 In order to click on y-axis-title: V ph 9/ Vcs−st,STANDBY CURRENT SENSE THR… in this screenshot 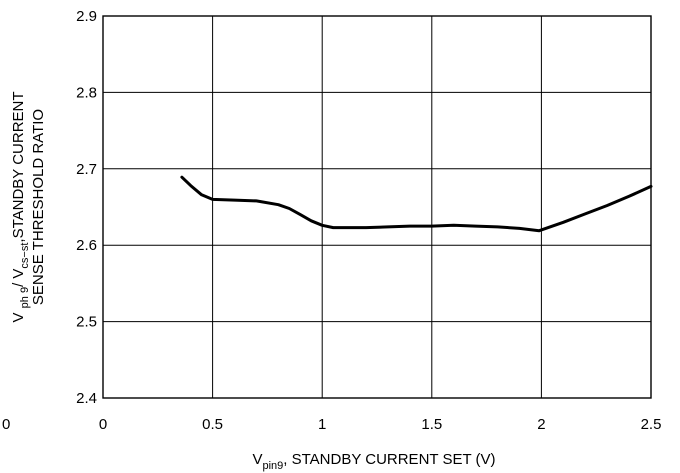, I will do `click(28, 206)`.